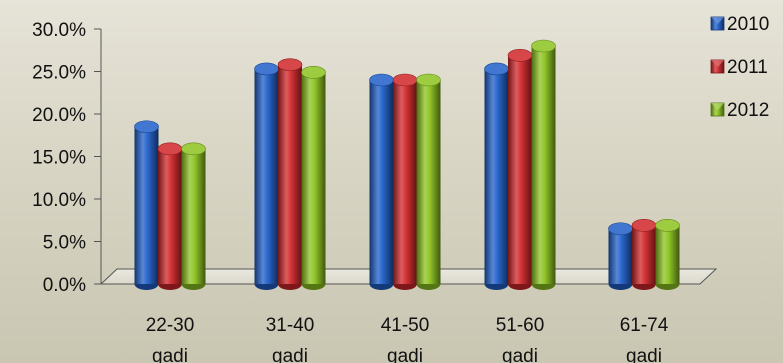 The image size is (783, 363). Describe the element at coordinates (64, 285) in the screenshot. I see `y-tick-label: 0.0%` at that location.